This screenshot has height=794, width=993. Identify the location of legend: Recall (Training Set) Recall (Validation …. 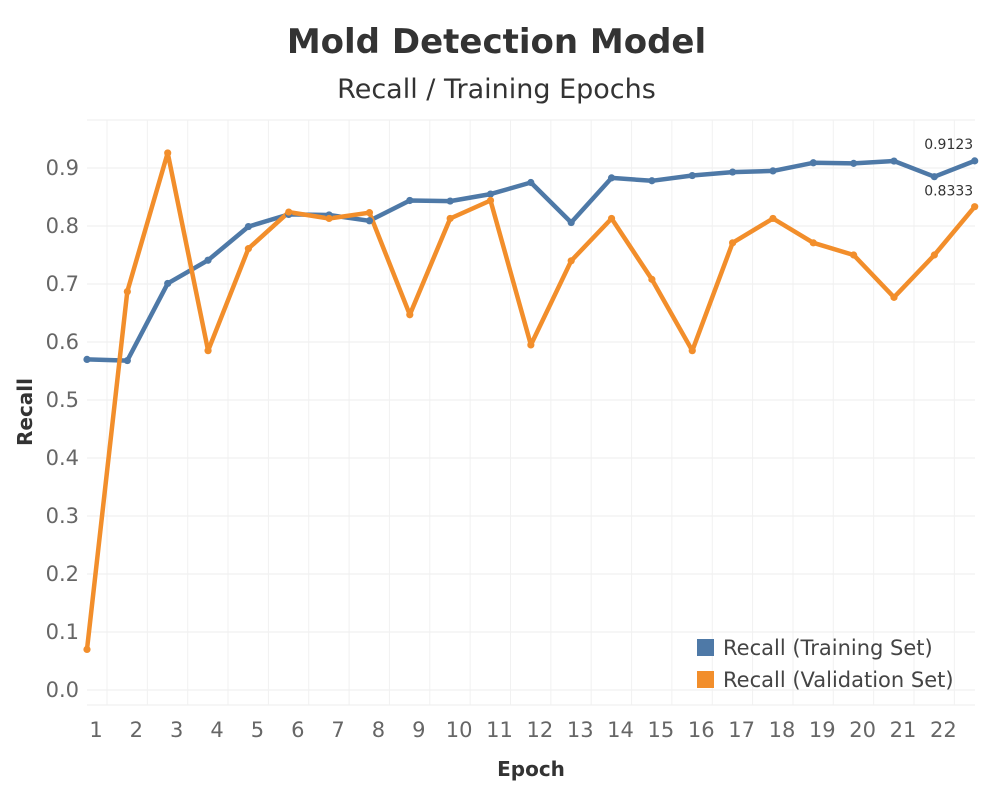
(825, 664).